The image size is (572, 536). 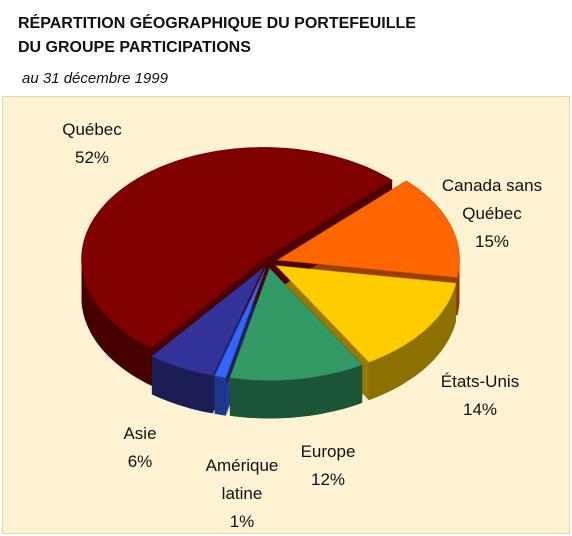 I want to click on category-label: Asie, so click(x=140, y=433).